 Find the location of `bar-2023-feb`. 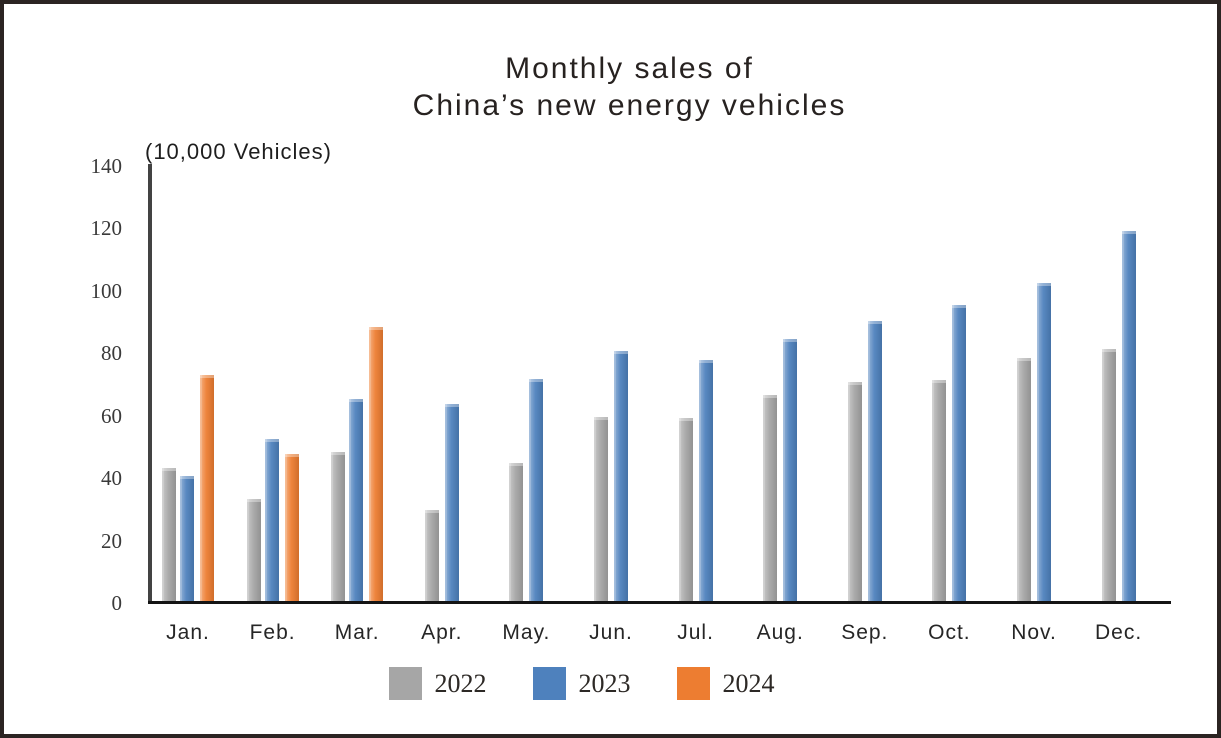

bar-2023-feb is located at coordinates (271, 521).